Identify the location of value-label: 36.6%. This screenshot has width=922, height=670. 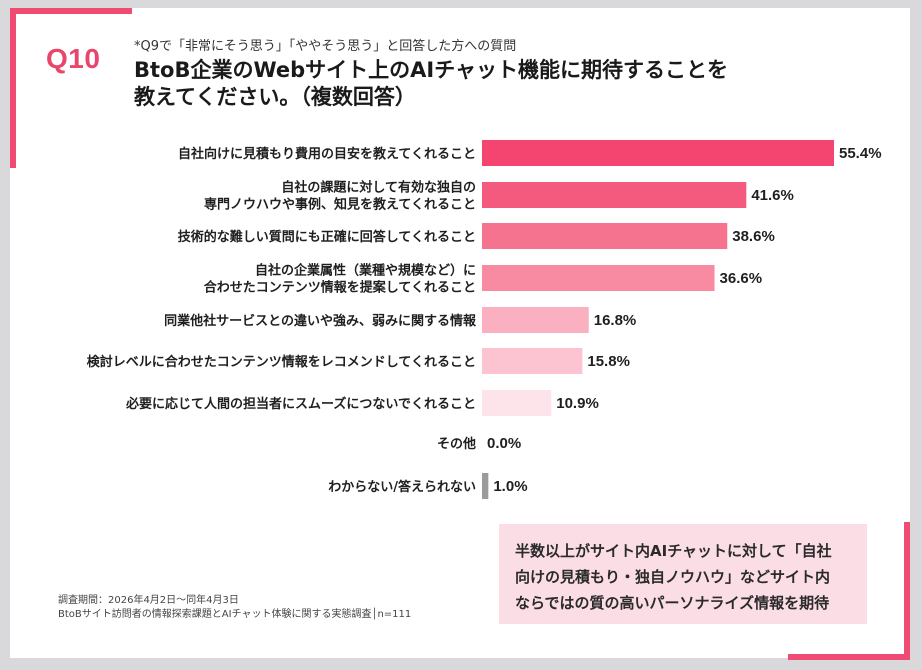
(741, 278).